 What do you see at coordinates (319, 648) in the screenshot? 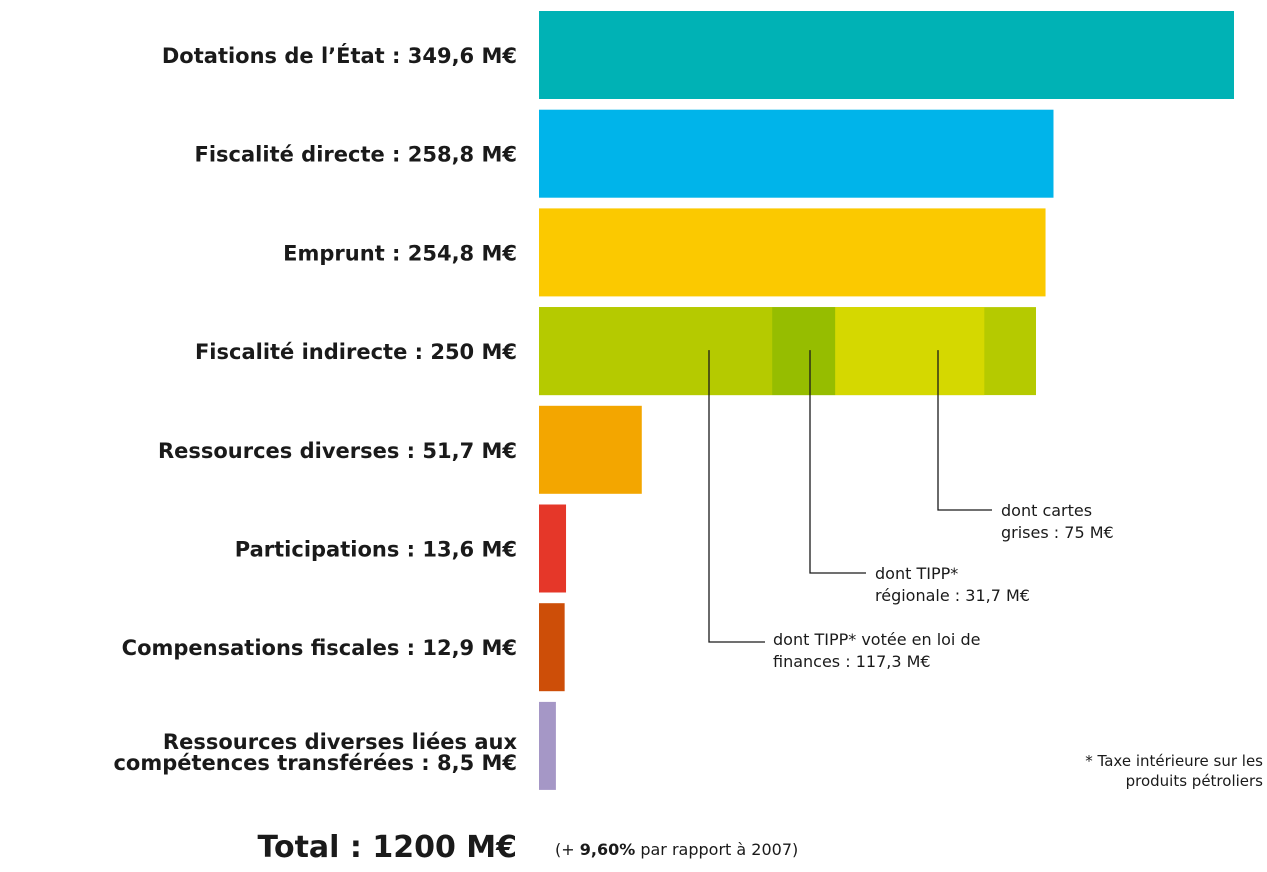
I see `category-label-7: Compensations fiscales : 12,9 M€` at bounding box center [319, 648].